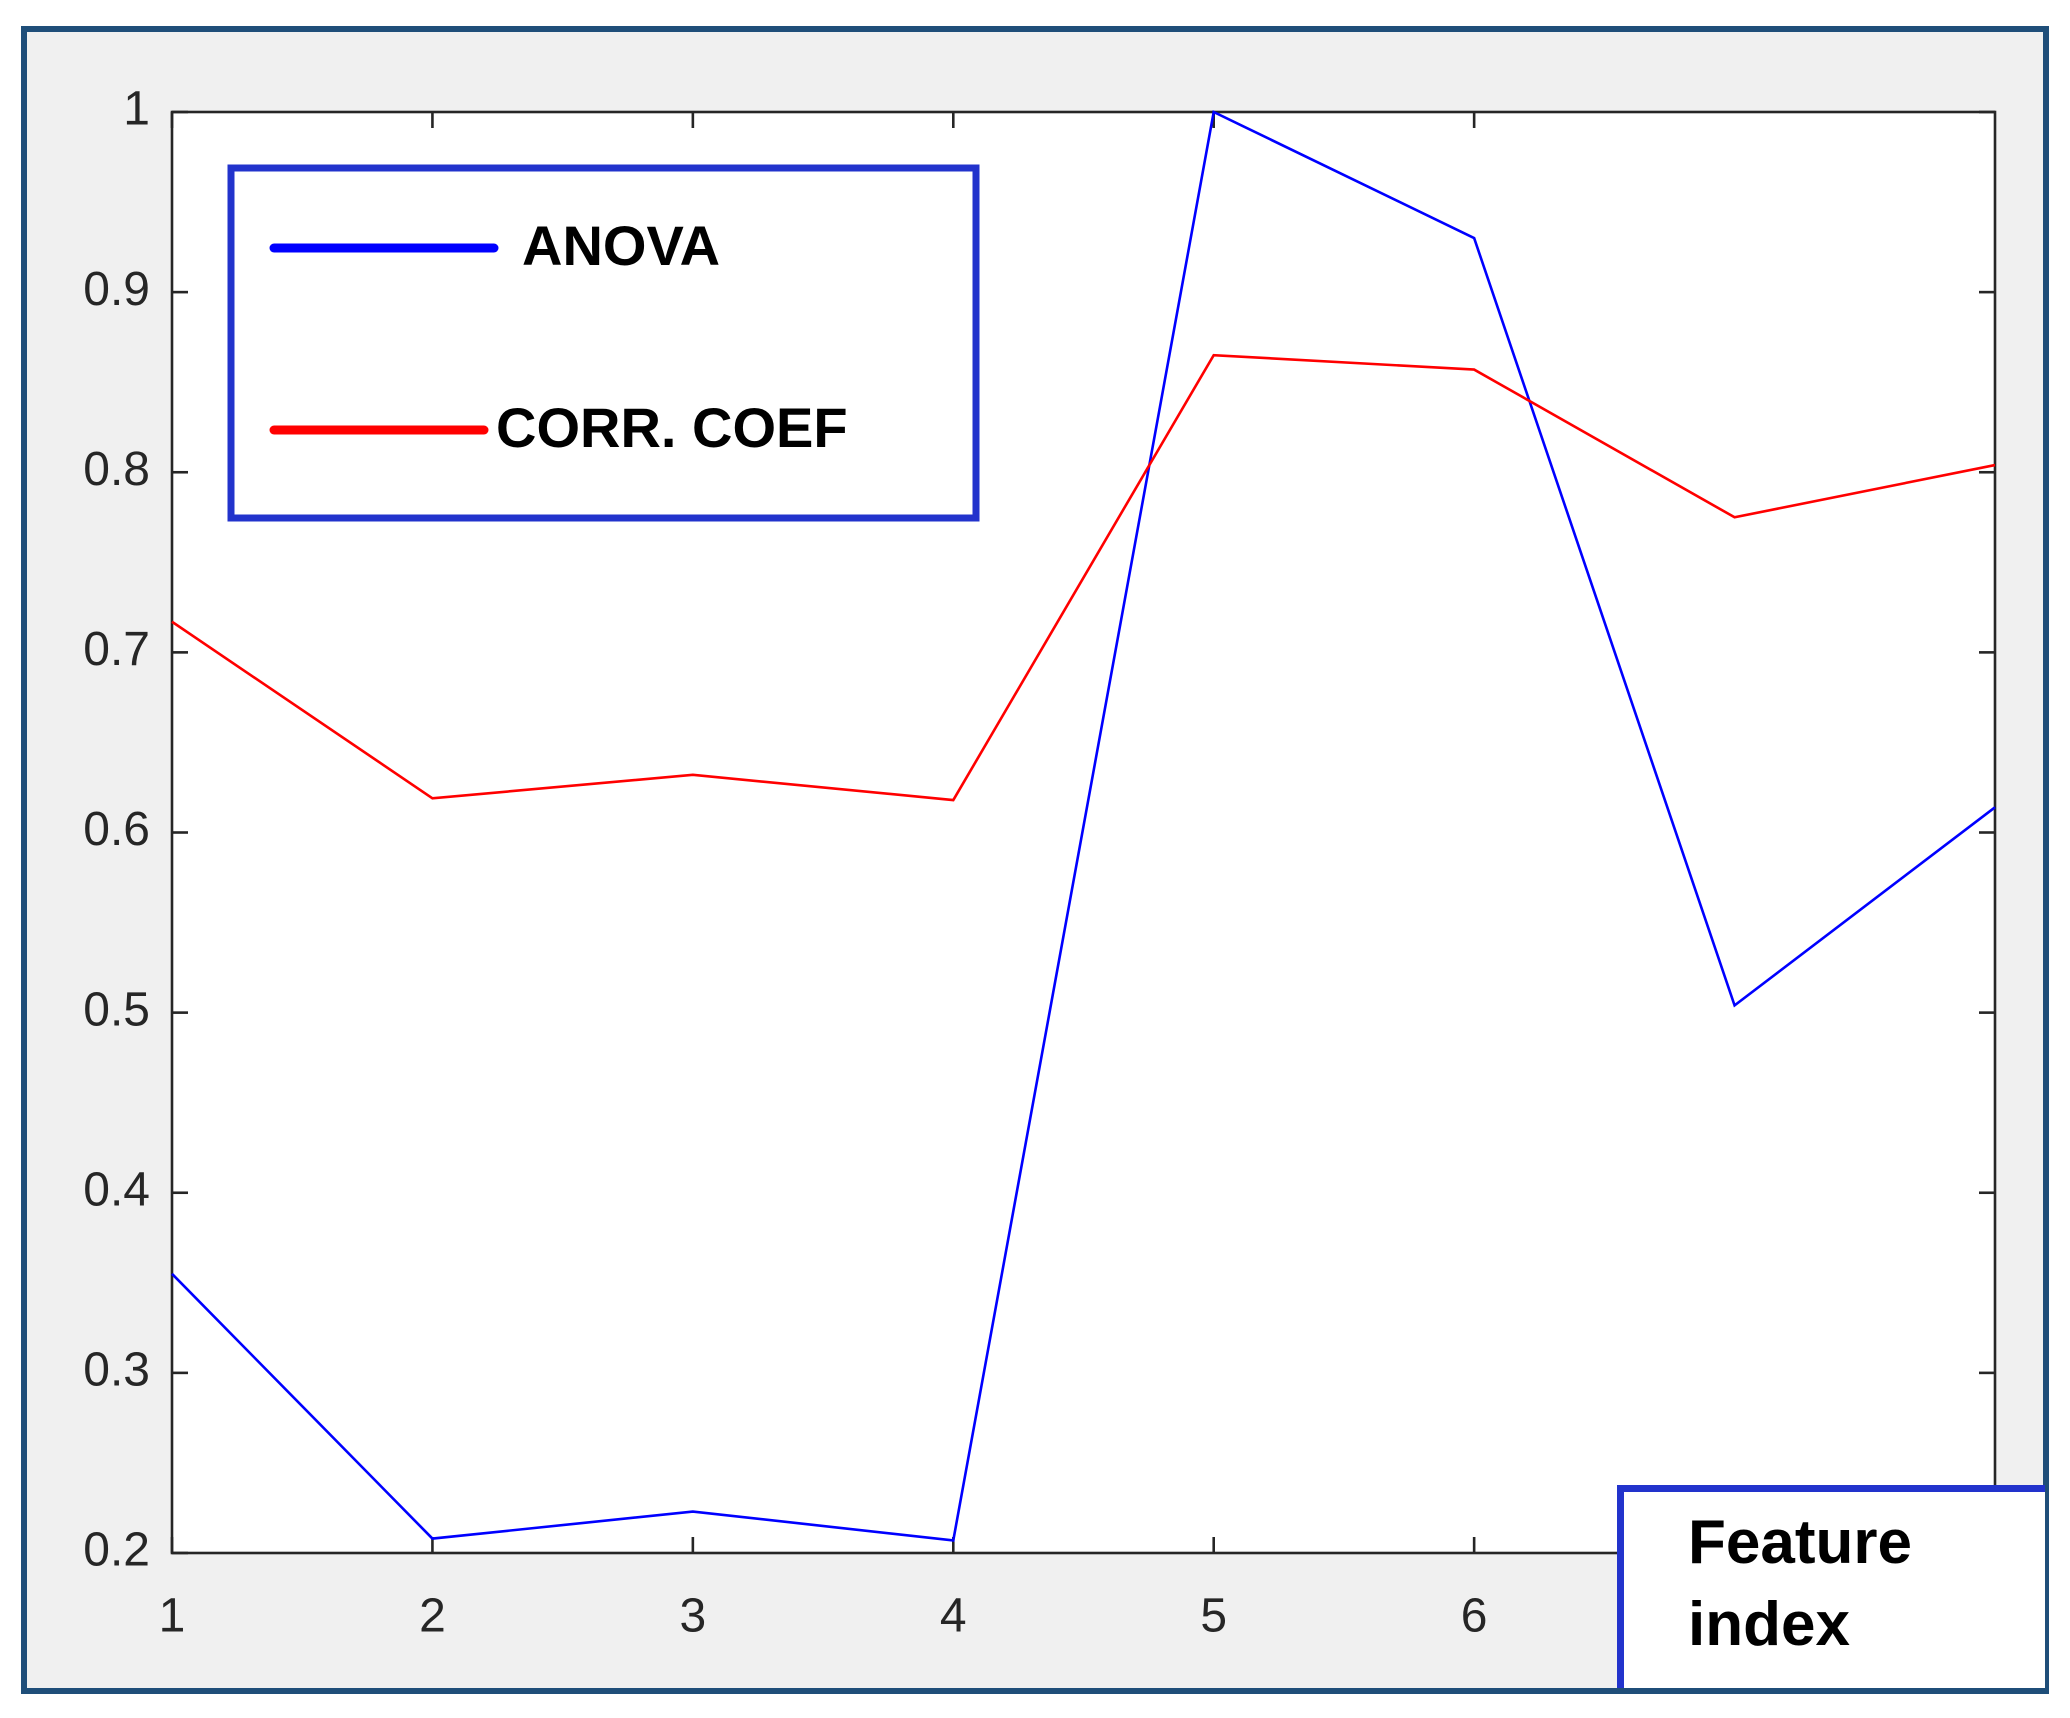 The height and width of the screenshot is (1718, 2070). Describe the element at coordinates (116, 469) in the screenshot. I see `y-tick-label: 0.8` at that location.